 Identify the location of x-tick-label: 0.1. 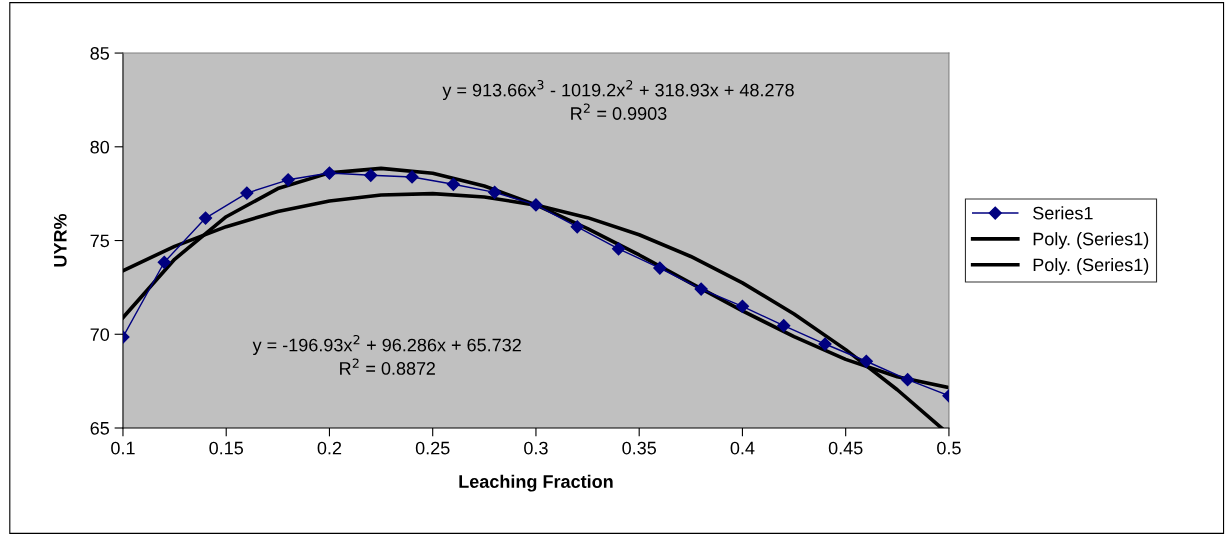
(123, 448).